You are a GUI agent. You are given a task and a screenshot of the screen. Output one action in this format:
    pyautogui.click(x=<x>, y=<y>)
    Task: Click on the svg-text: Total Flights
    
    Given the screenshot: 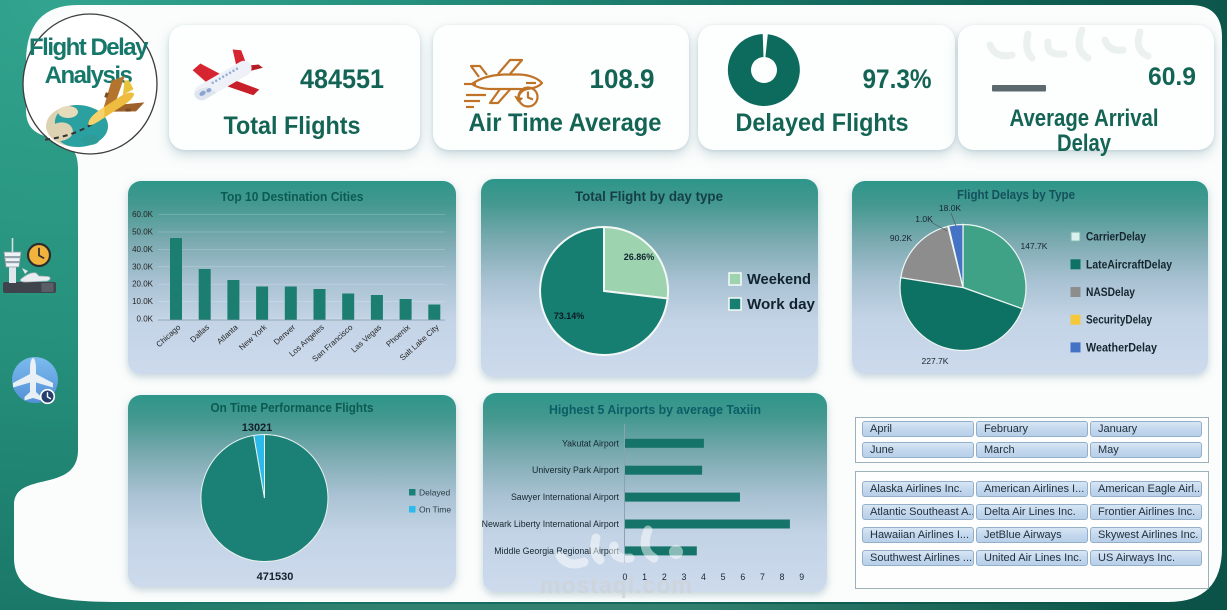 What is the action you would take?
    pyautogui.click(x=292, y=126)
    